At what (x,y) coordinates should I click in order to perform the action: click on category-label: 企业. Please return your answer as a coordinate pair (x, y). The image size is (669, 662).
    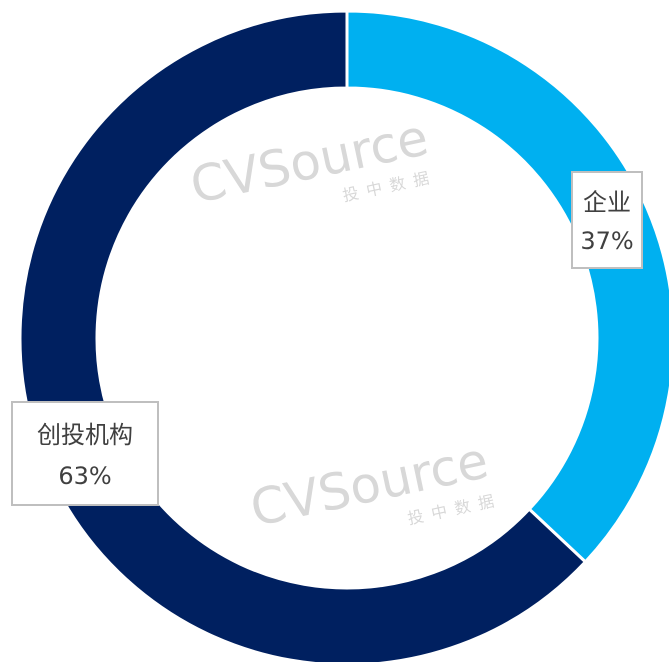
    Looking at the image, I should click on (607, 203).